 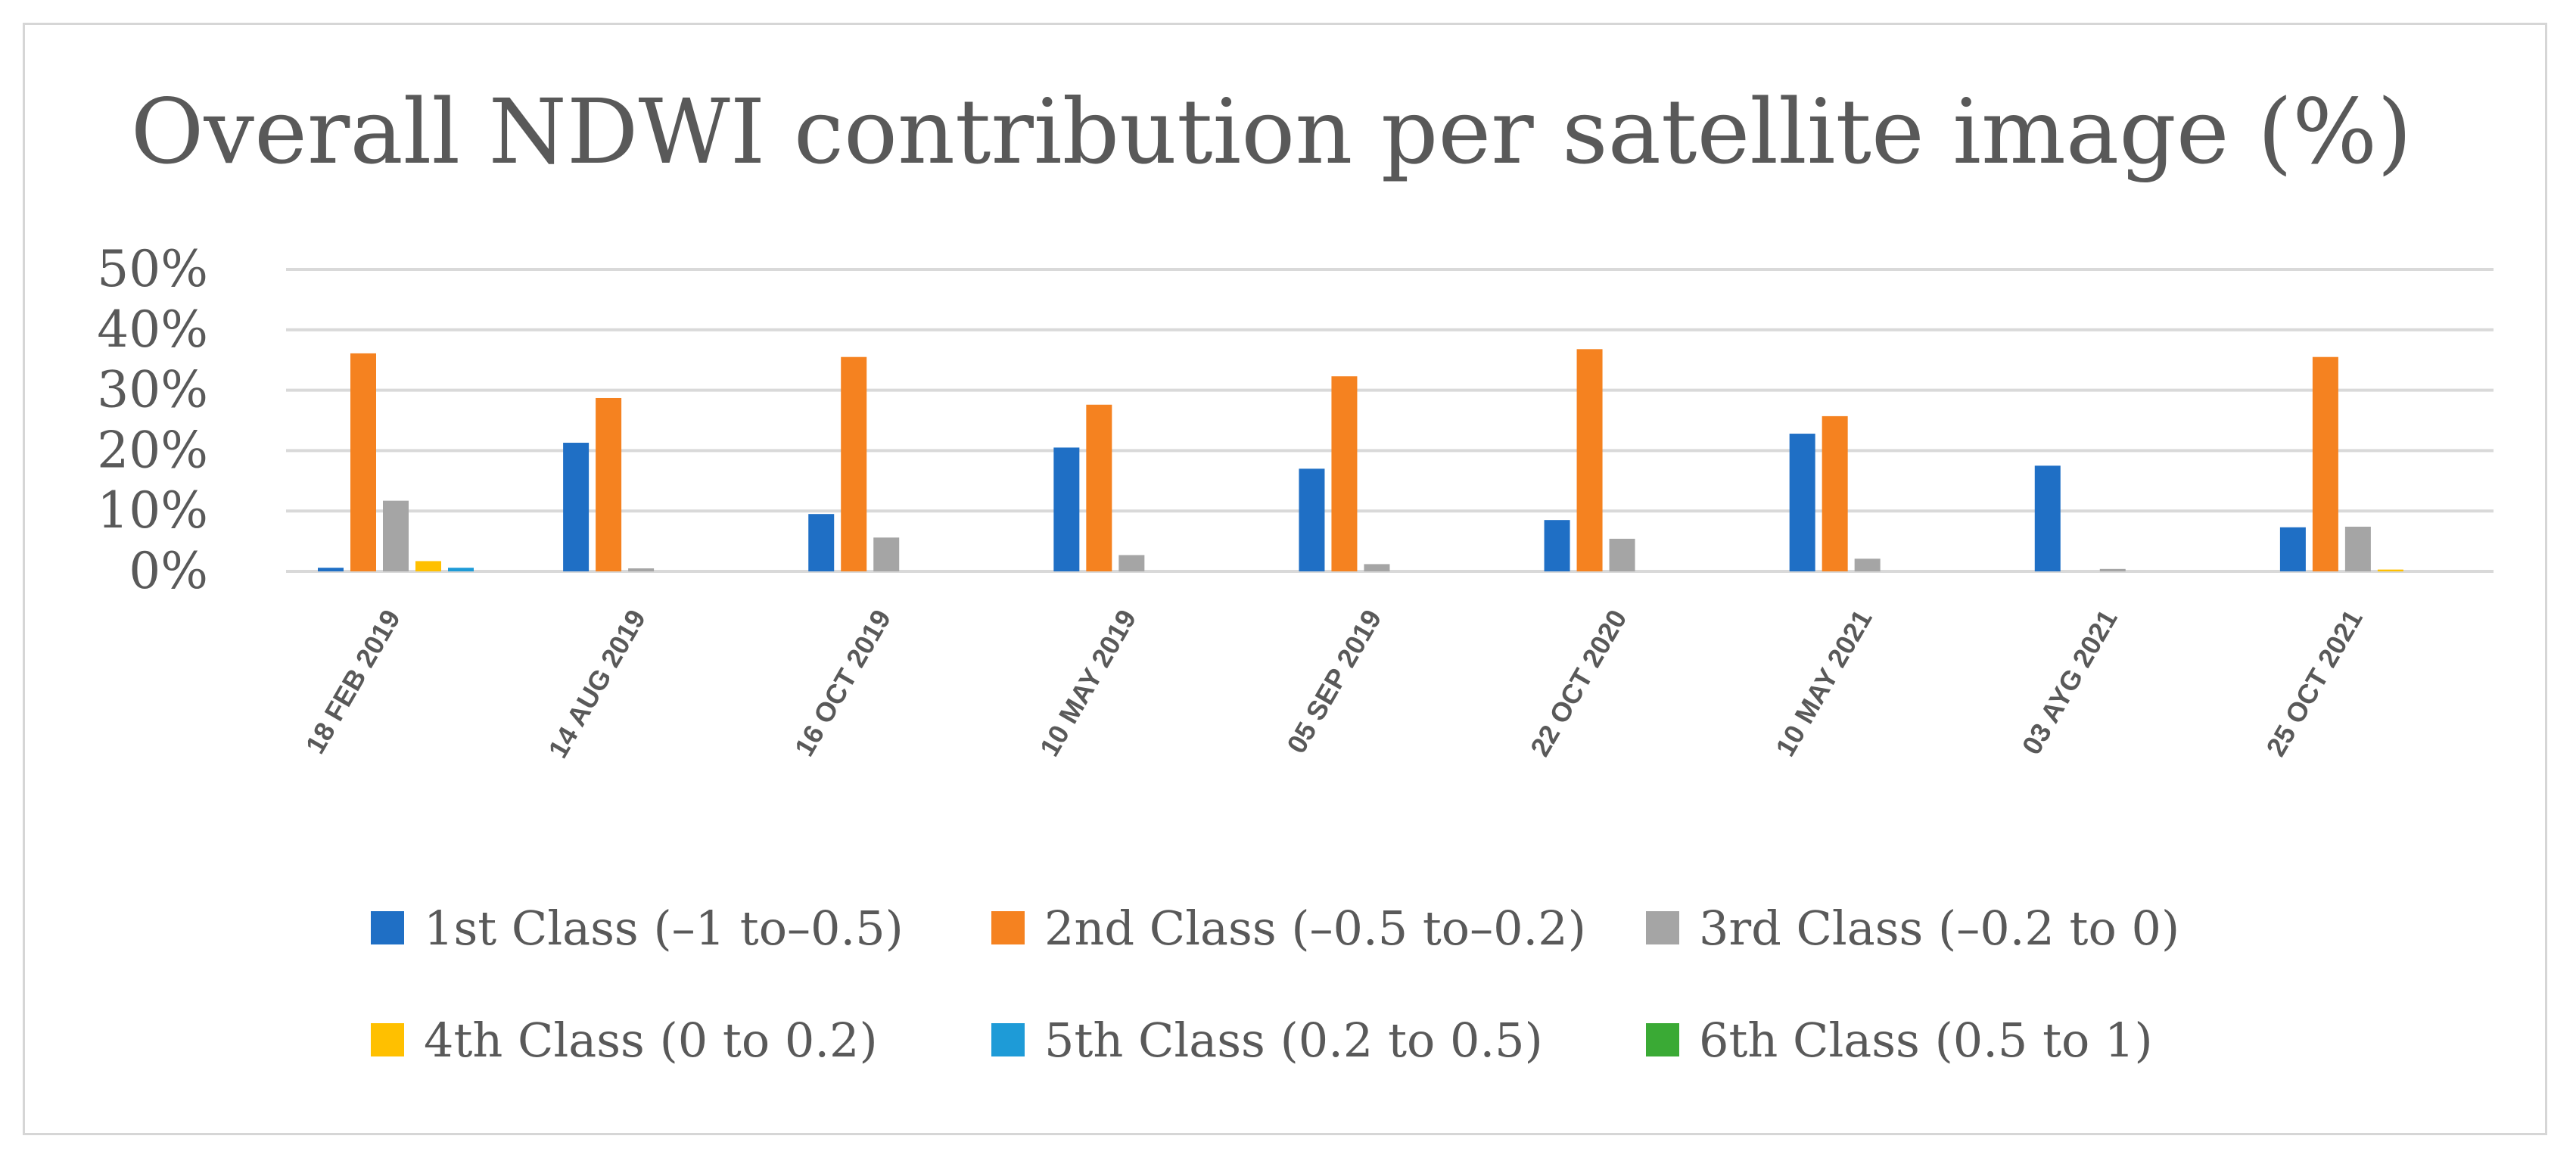 I want to click on y-axis-ticks: 0%10%20%30%40%50%, so click(x=152, y=420).